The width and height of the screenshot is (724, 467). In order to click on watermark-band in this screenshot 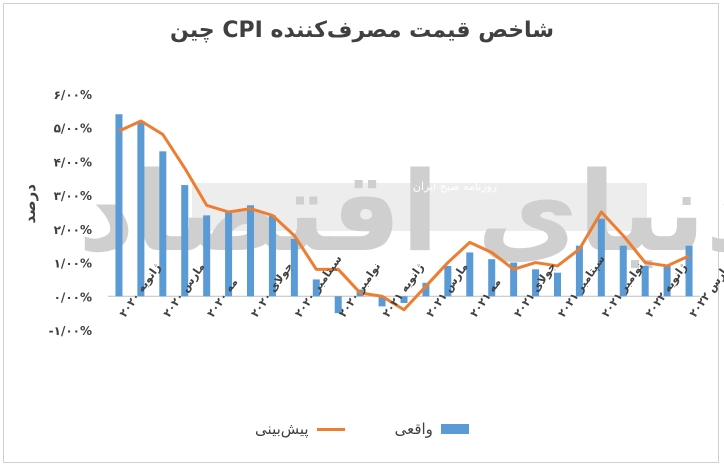, I will do `click(419, 207)`.